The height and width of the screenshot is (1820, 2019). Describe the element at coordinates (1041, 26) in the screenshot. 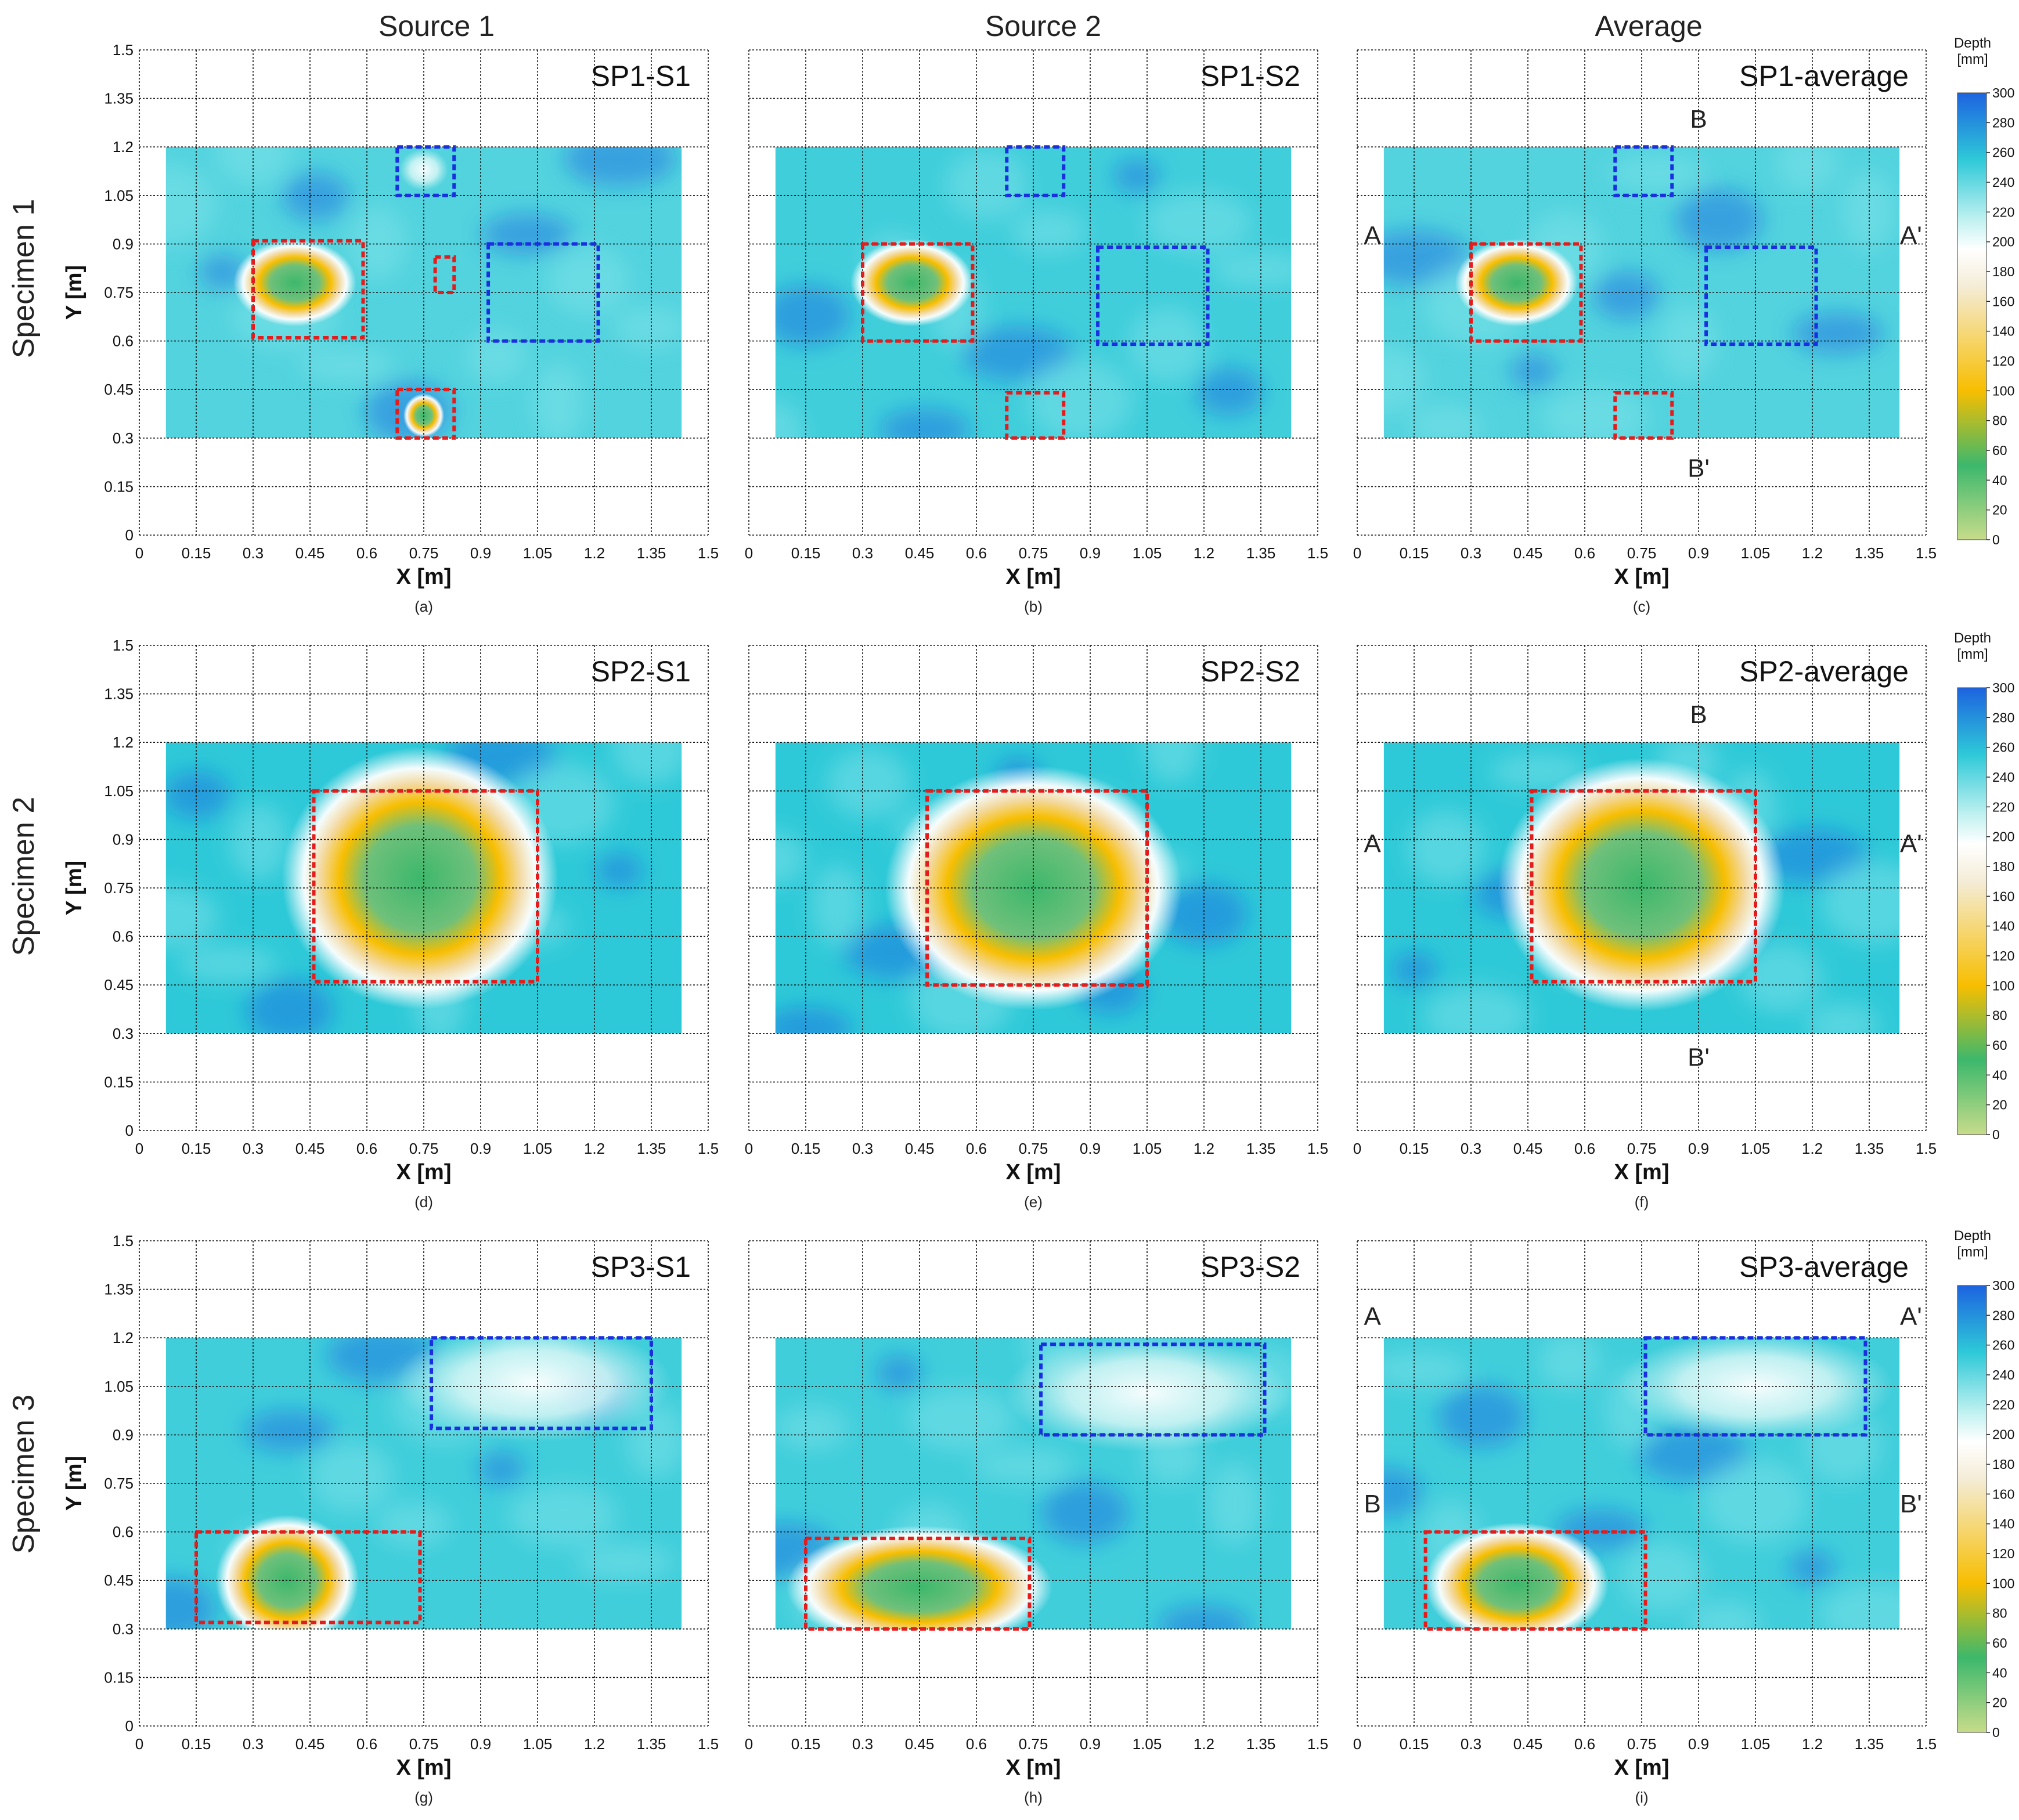

I see `column-titles: Source 1 Source 2 Average` at that location.